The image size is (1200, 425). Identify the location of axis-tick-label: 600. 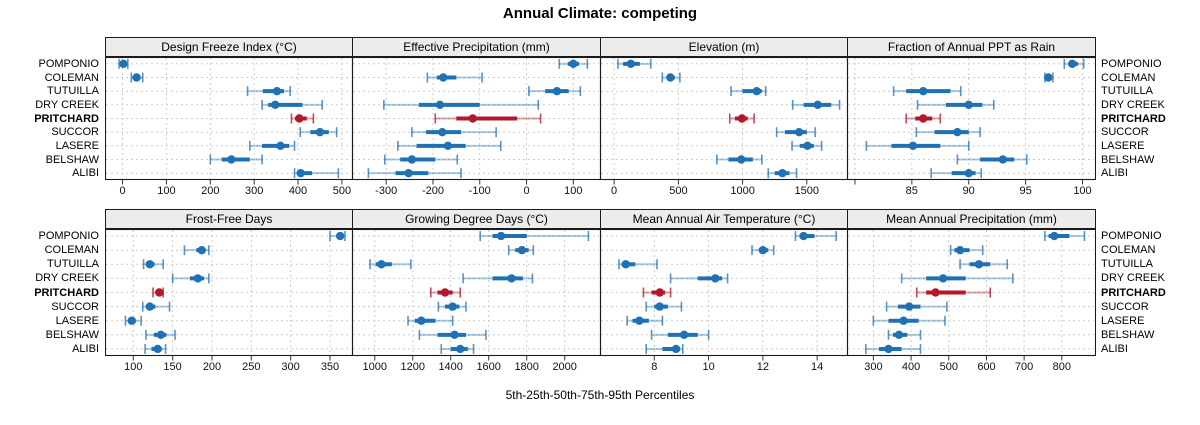
(986, 367).